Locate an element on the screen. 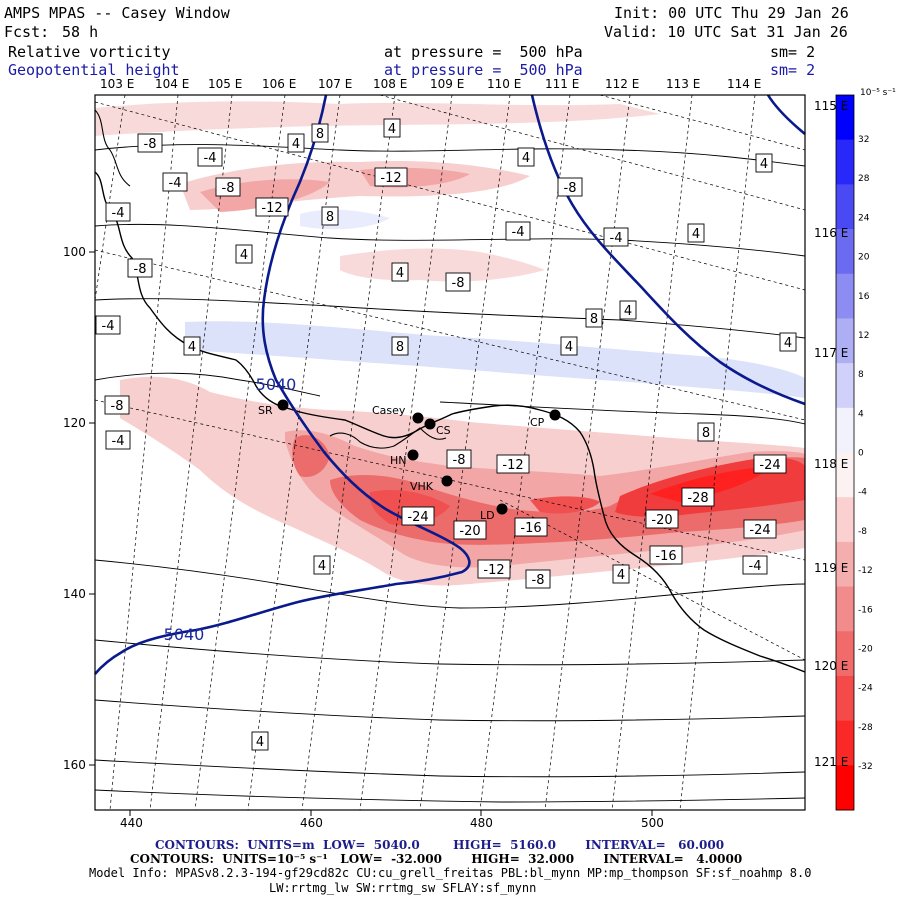 The image size is (900, 900). colorbar-label: 4 is located at coordinates (861, 414).